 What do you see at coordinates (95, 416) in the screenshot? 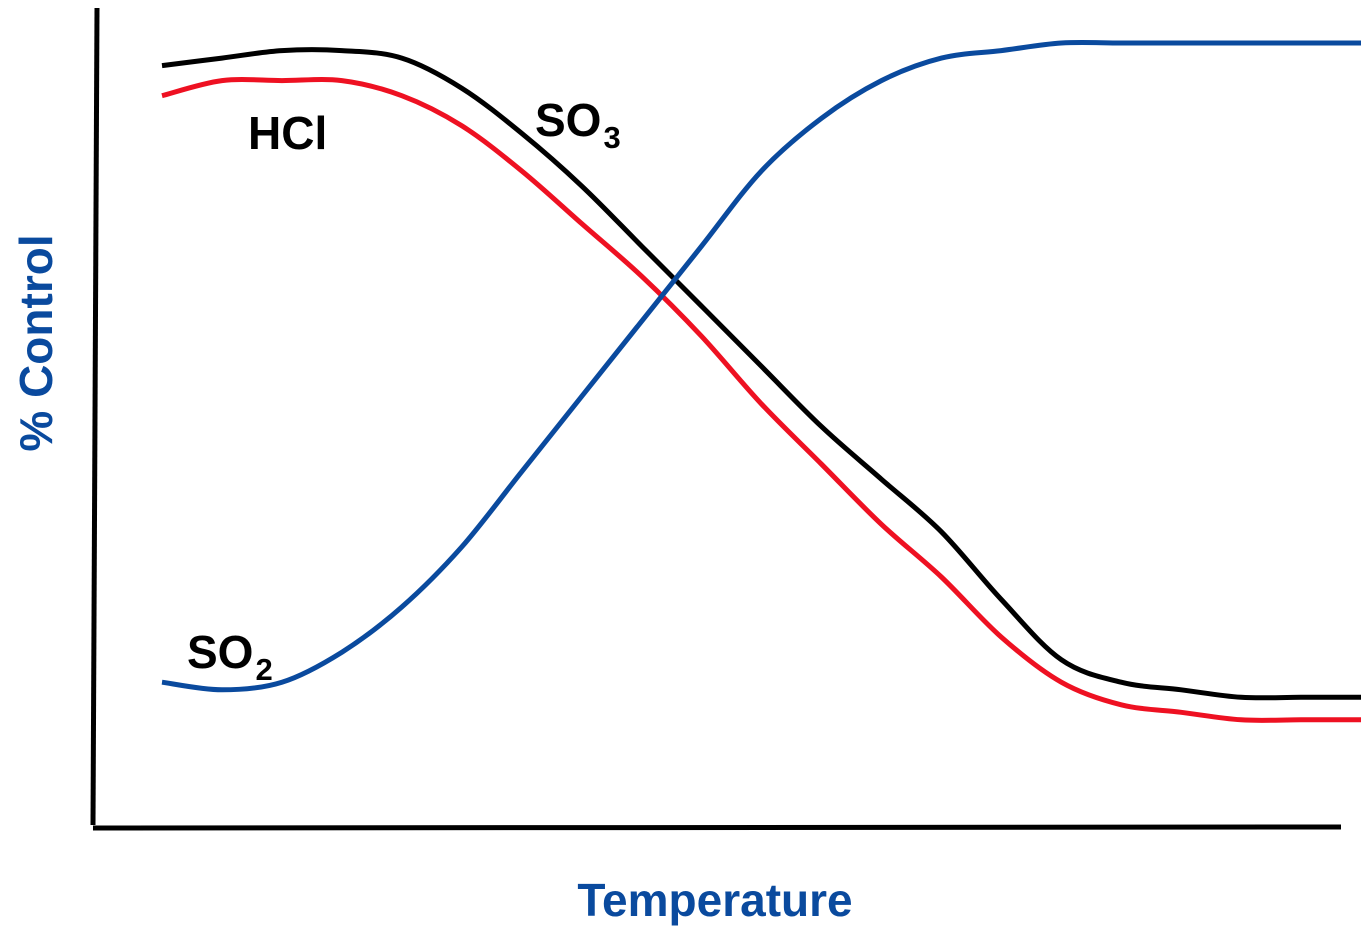
I see `y-axis-line` at bounding box center [95, 416].